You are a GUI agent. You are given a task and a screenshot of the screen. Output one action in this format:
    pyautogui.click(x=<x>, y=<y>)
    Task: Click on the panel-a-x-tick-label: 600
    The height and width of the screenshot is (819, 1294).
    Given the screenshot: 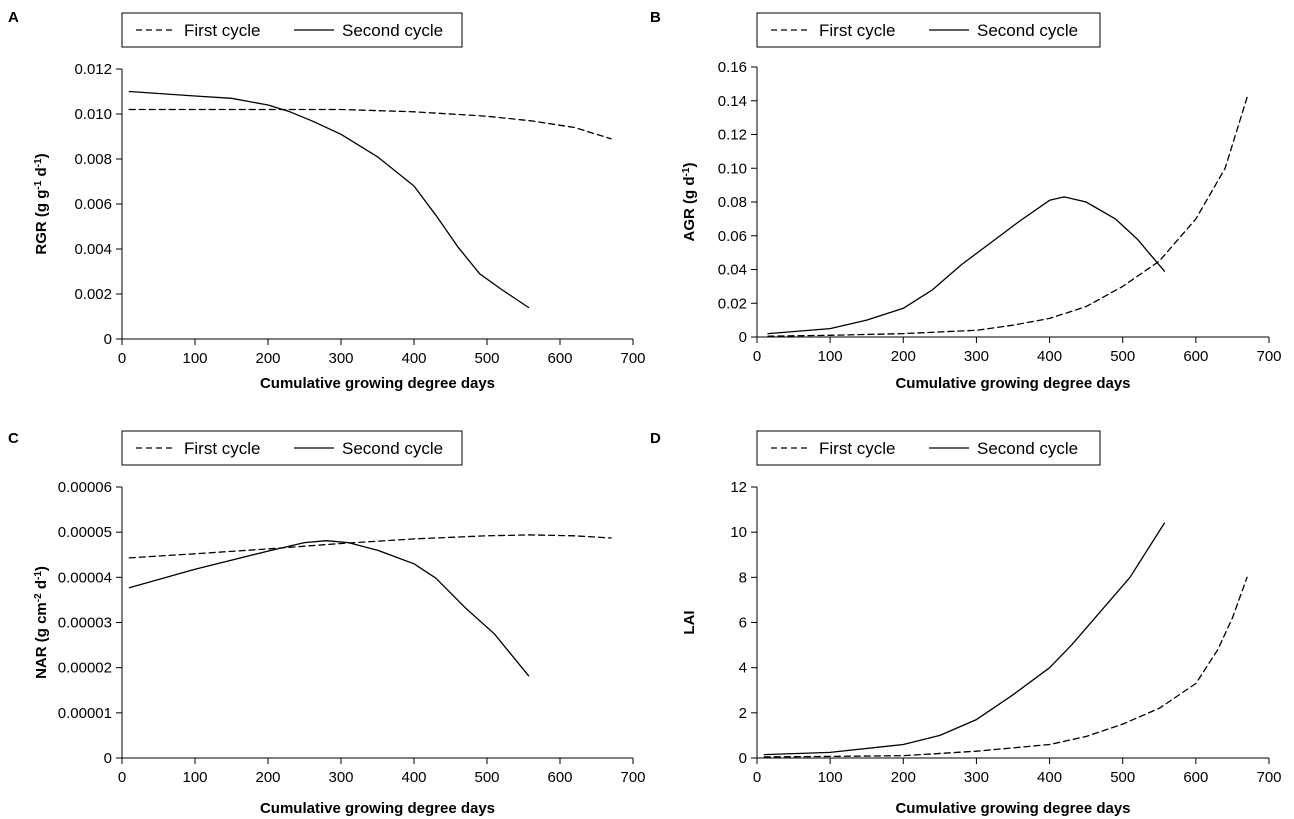 What is the action you would take?
    pyautogui.click(x=559, y=358)
    